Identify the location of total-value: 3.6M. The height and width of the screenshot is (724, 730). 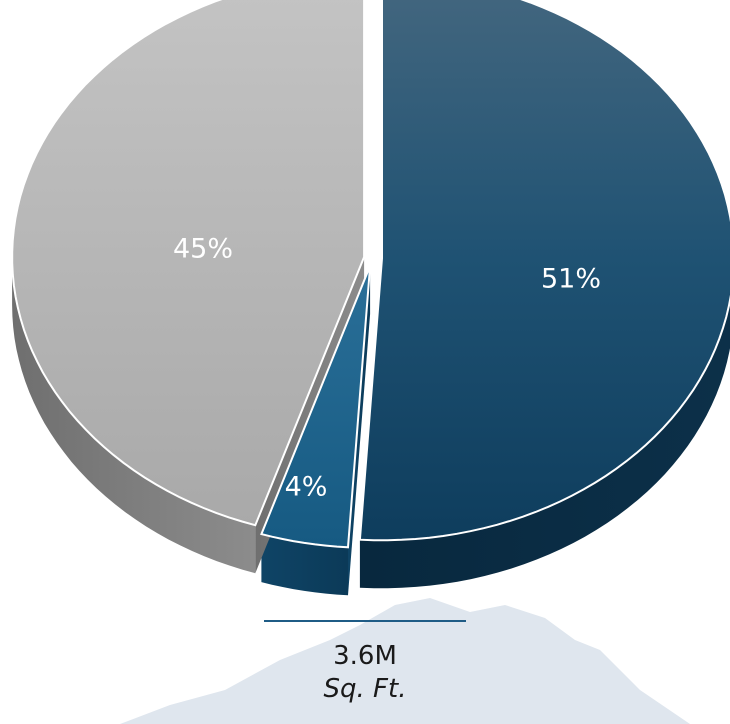
(365, 656).